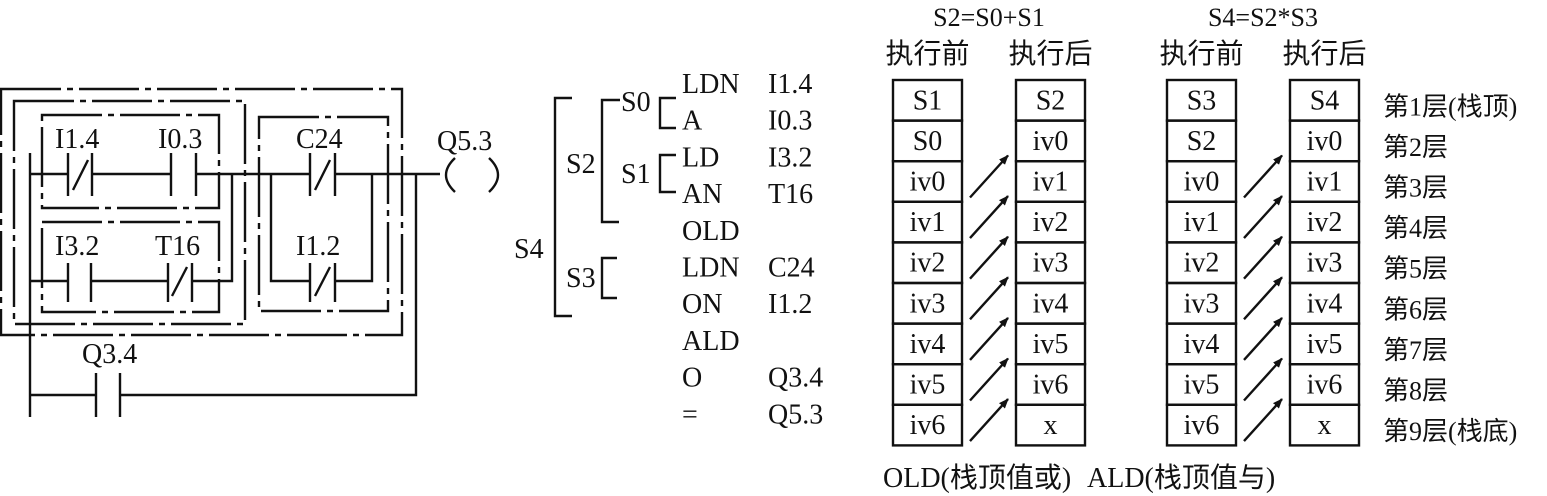 The height and width of the screenshot is (496, 1547). What do you see at coordinates (636, 174) in the screenshot?
I see `label-s1: S1` at bounding box center [636, 174].